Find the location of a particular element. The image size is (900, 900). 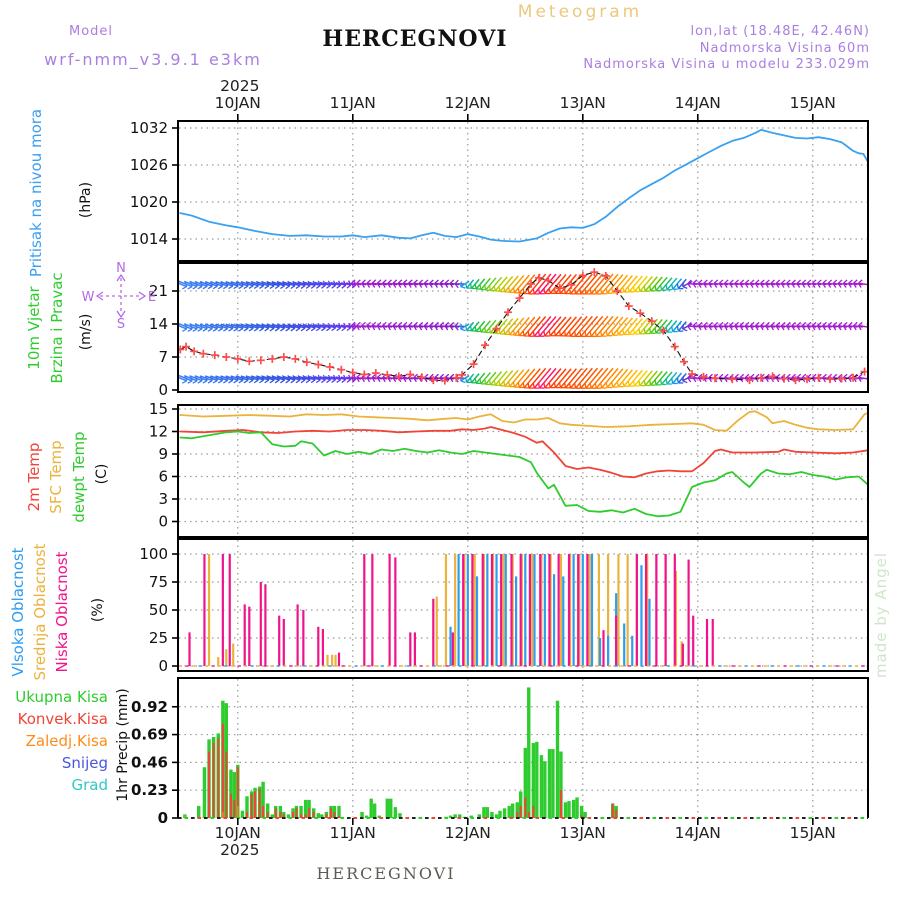

precip-zaledj-legend: Zaledj.Kisa is located at coordinates (66, 741).